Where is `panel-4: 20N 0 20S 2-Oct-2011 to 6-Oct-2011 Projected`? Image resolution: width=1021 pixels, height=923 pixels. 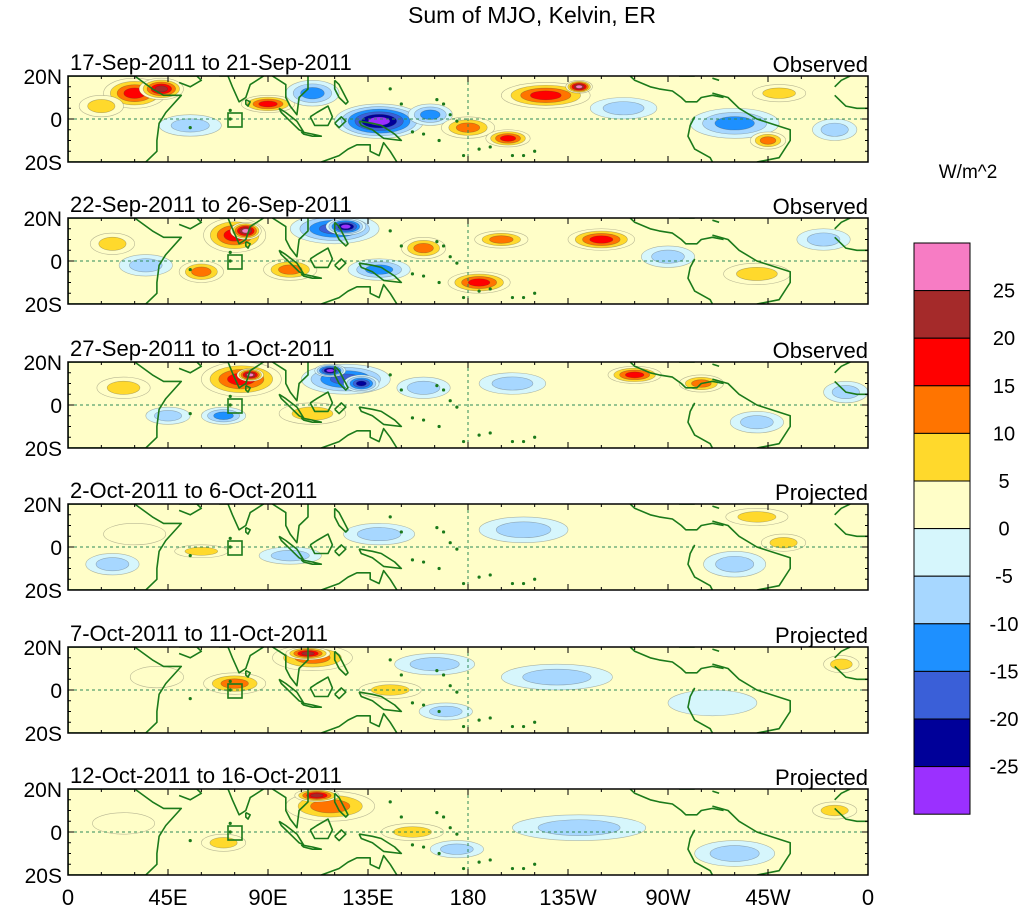 panel-4: 20N 0 20S 2-Oct-2011 to 6-Oct-2011 Projected is located at coordinates (446, 540).